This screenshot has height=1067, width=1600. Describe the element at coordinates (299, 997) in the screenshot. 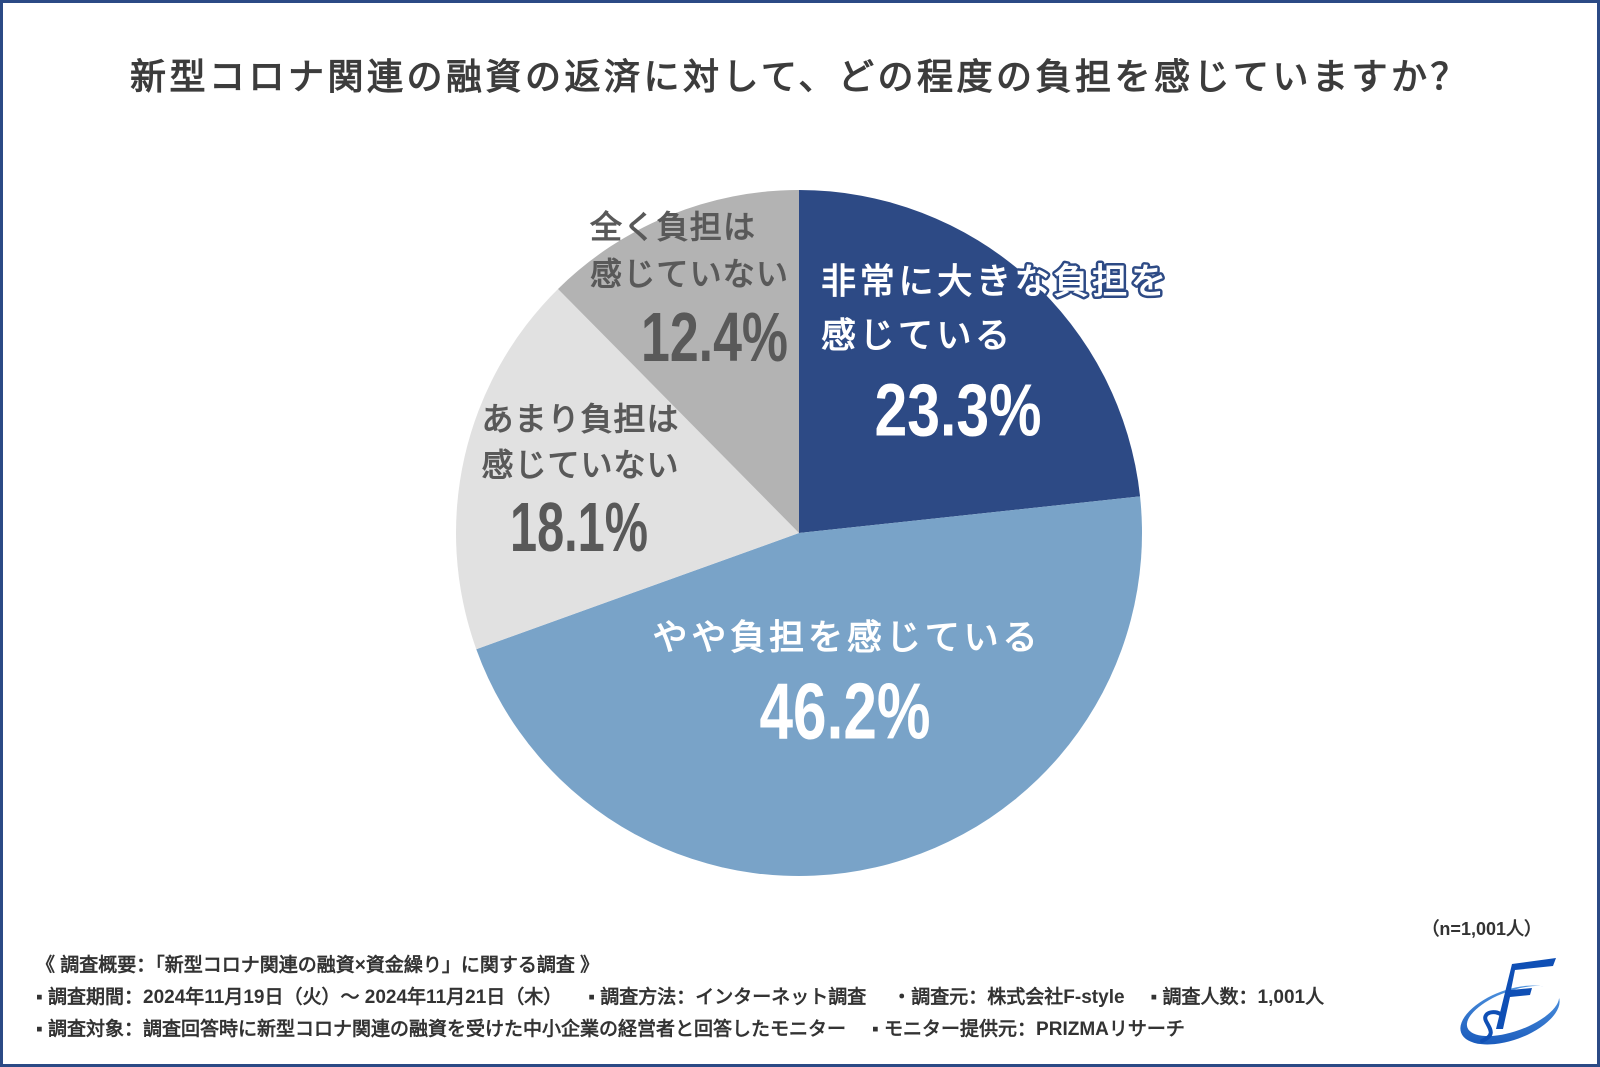

I see `survey-period: ▪ 調査期間：2024年11月19日（火）～ 2024年11月21日（木）` at that location.